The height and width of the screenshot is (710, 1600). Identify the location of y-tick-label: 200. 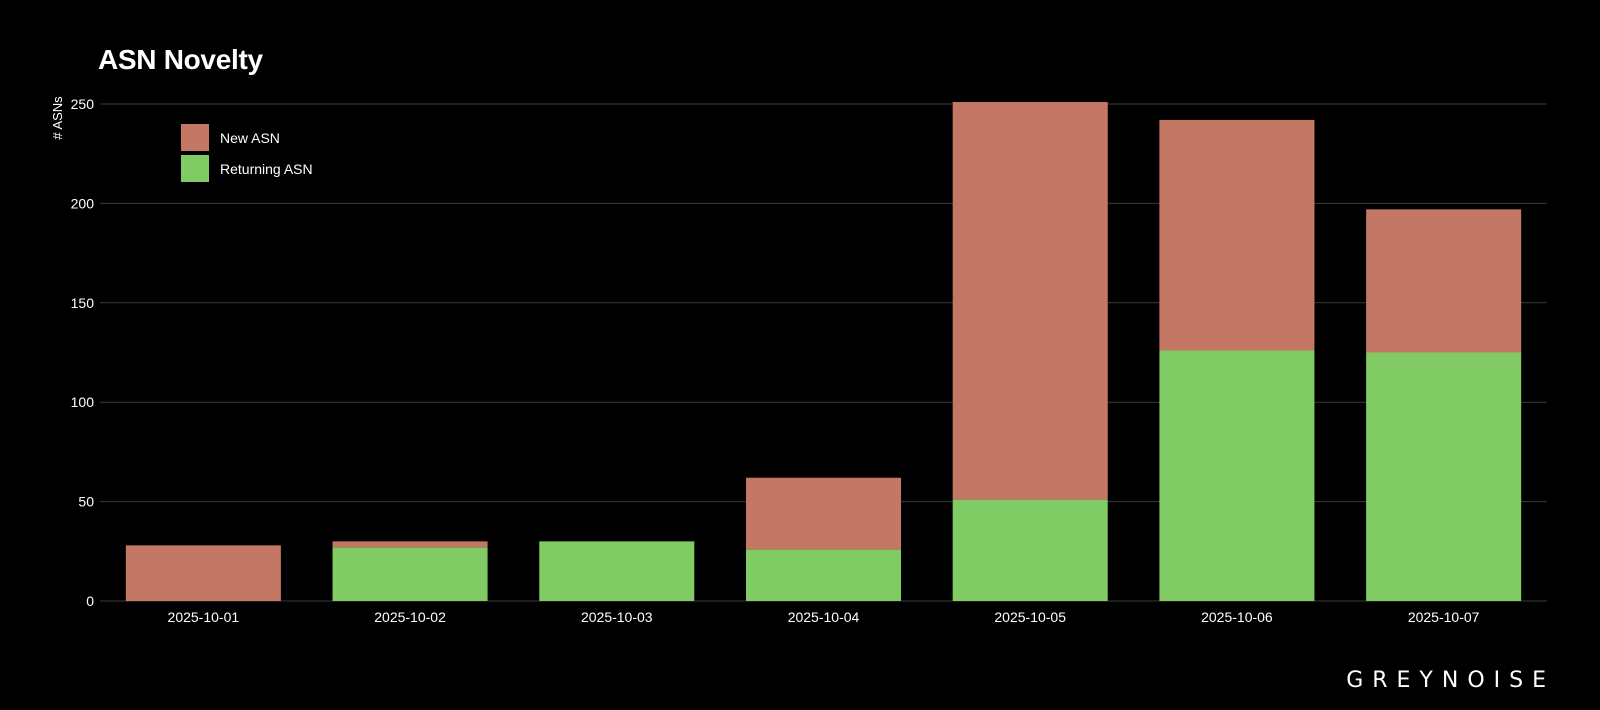
(83, 203).